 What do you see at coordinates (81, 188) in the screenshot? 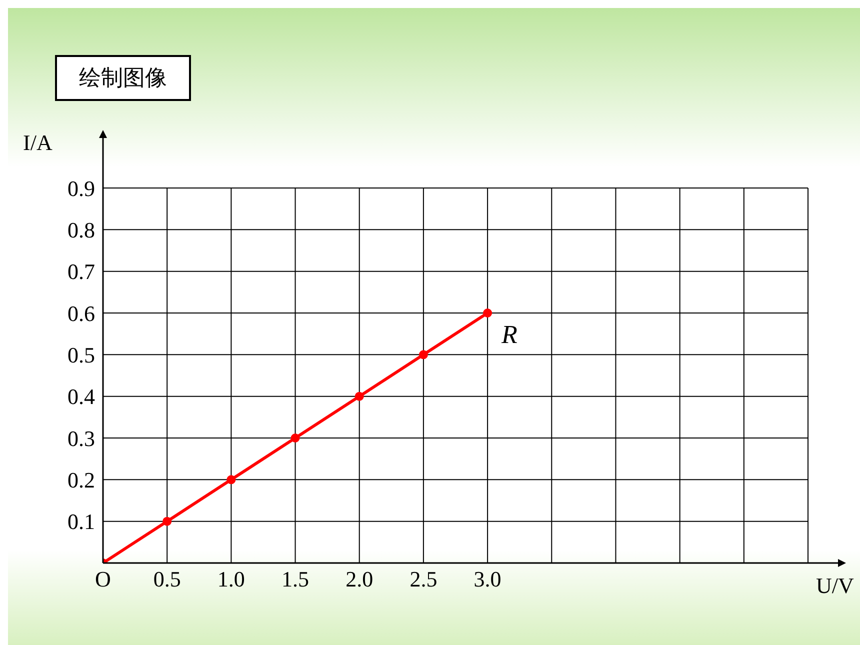
I see `y-tick-label: 0.9` at bounding box center [81, 188].